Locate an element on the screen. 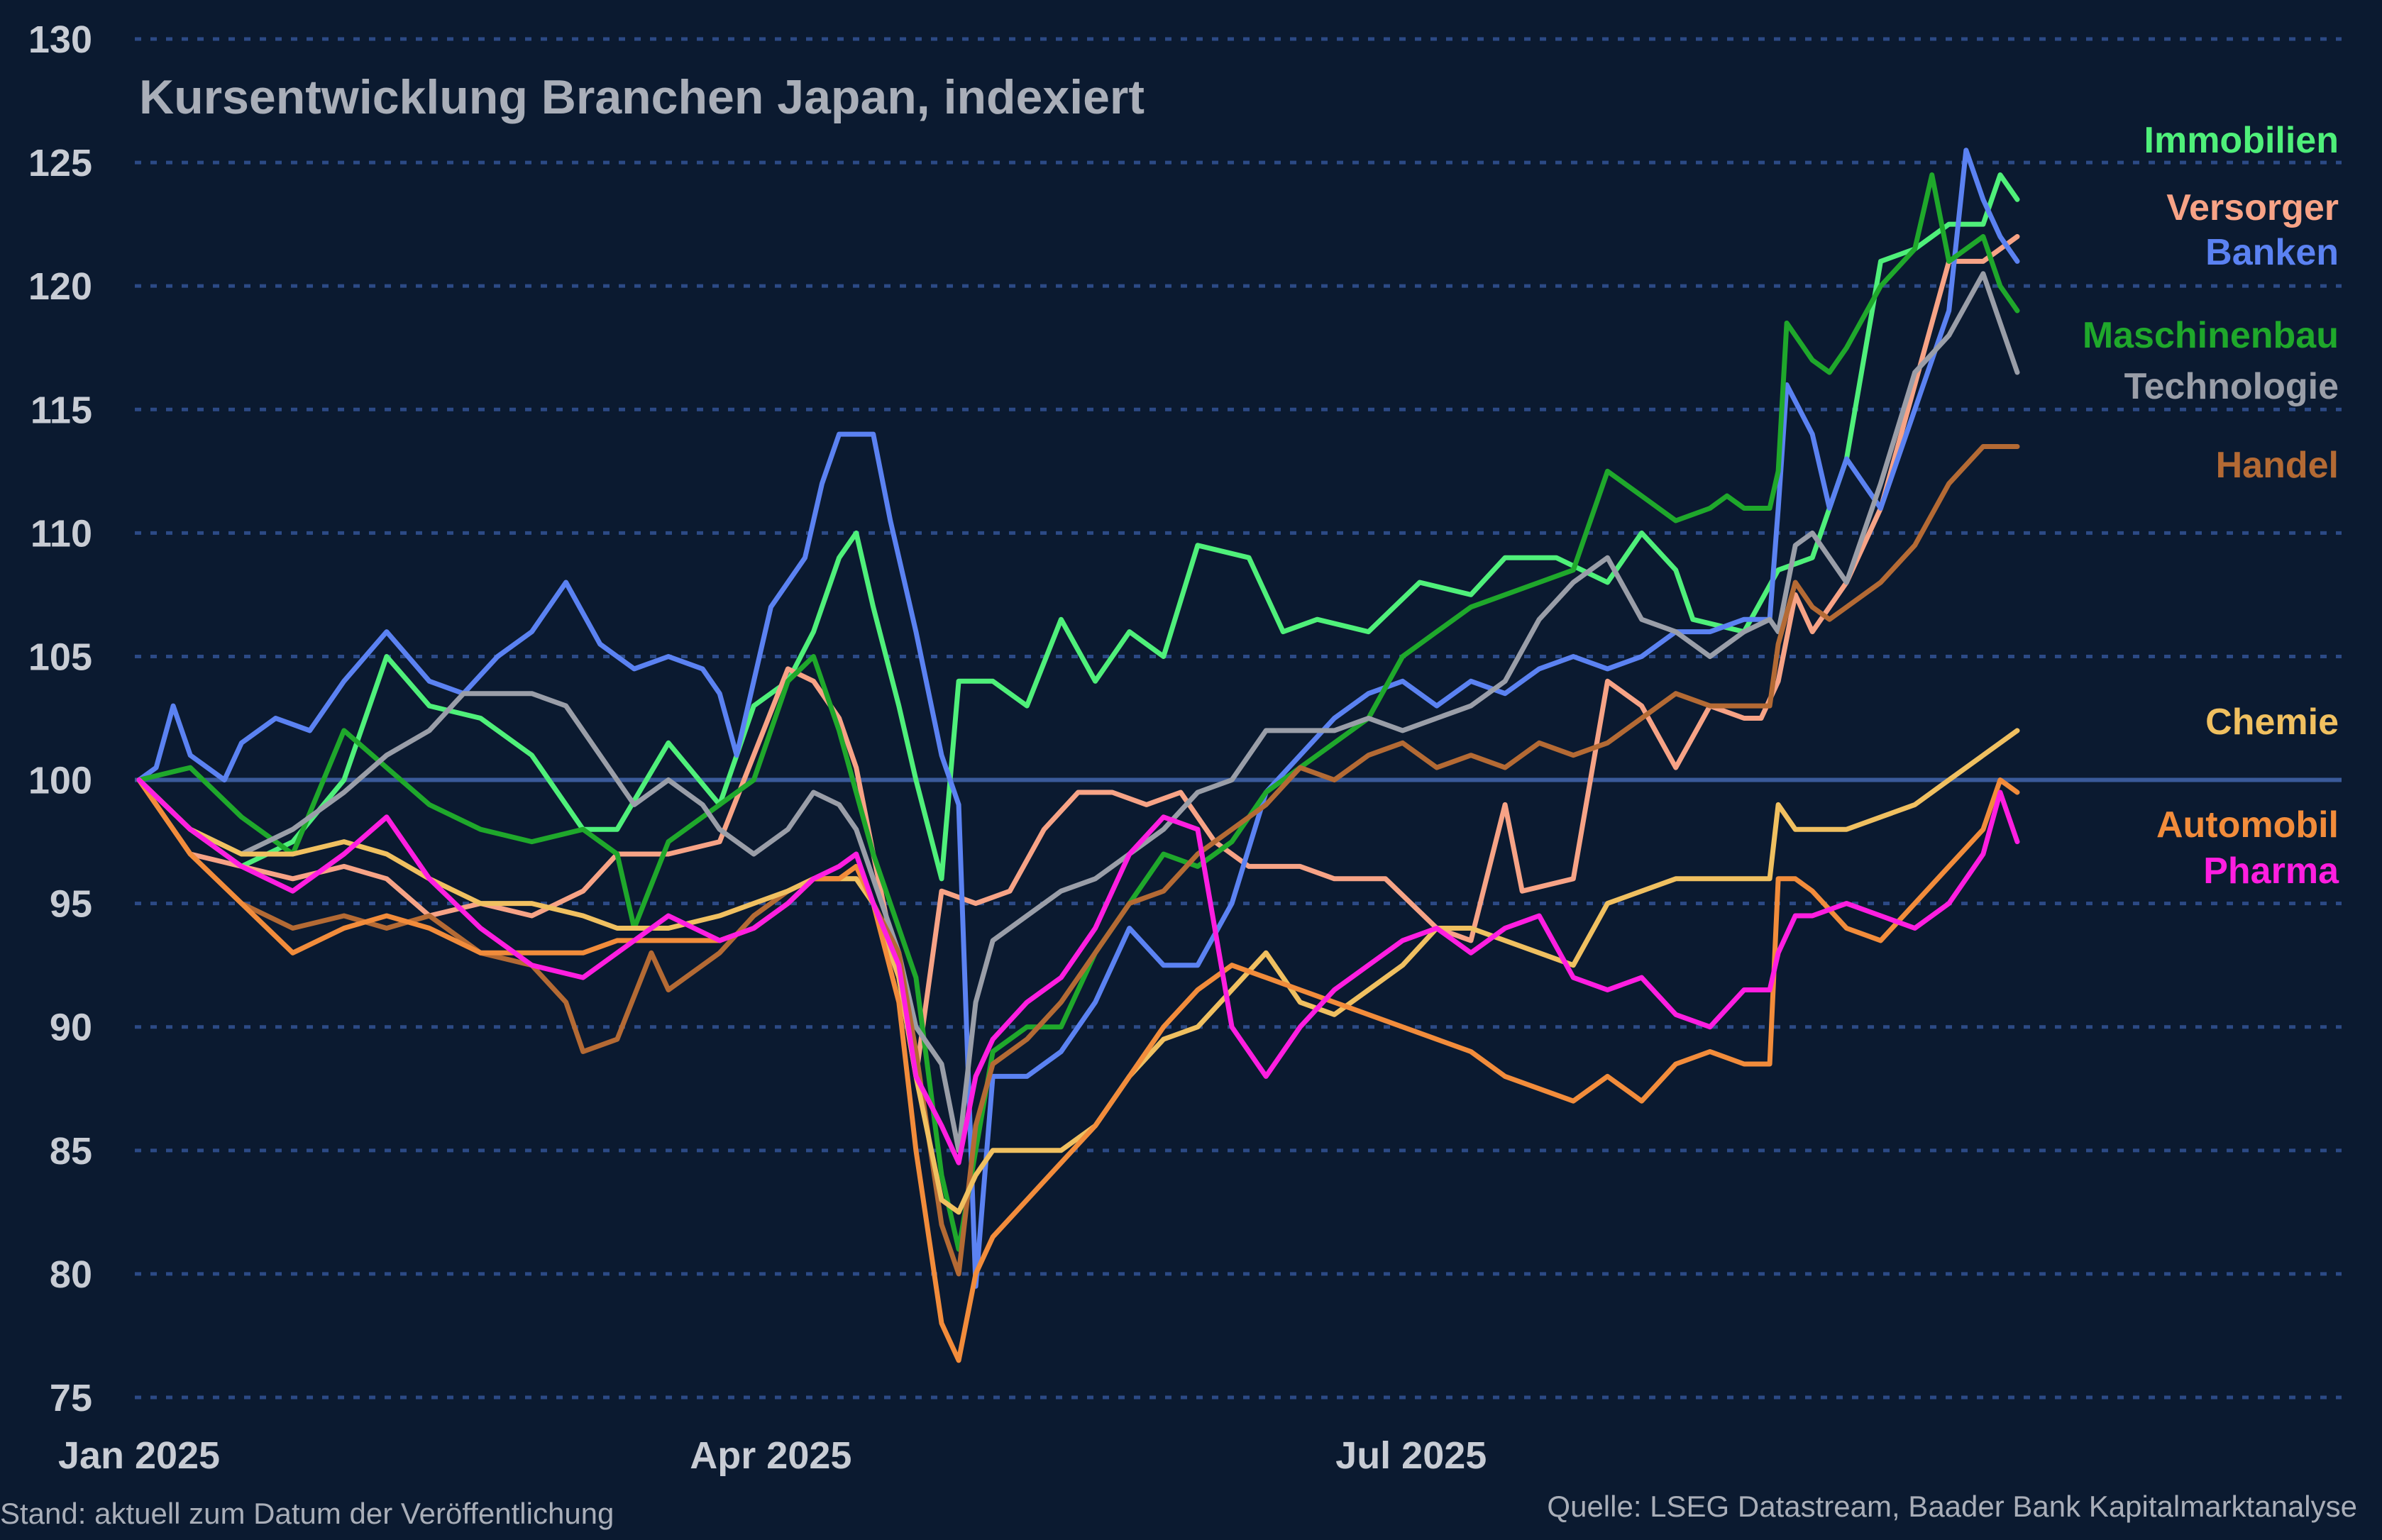  y-tick-label: 90 is located at coordinates (71, 1028).